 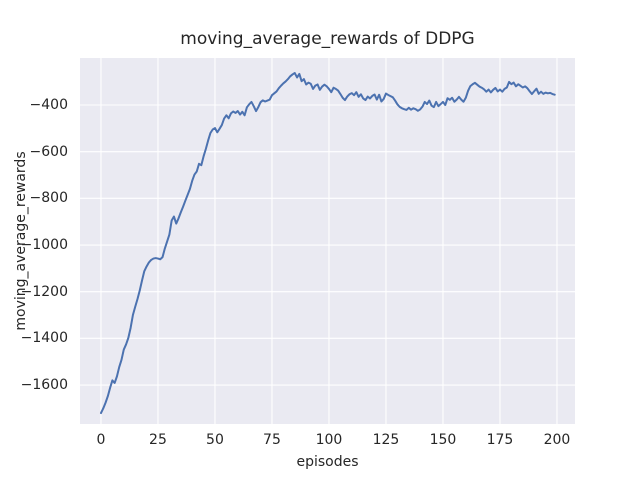 What do you see at coordinates (48, 104) in the screenshot?
I see `y-tick-label: −400` at bounding box center [48, 104].